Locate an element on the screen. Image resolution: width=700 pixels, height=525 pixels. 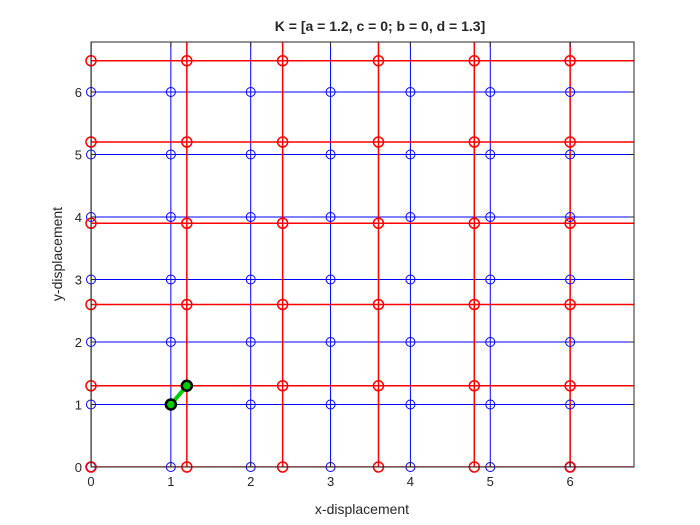
x-tick-label-3: 3 is located at coordinates (330, 481).